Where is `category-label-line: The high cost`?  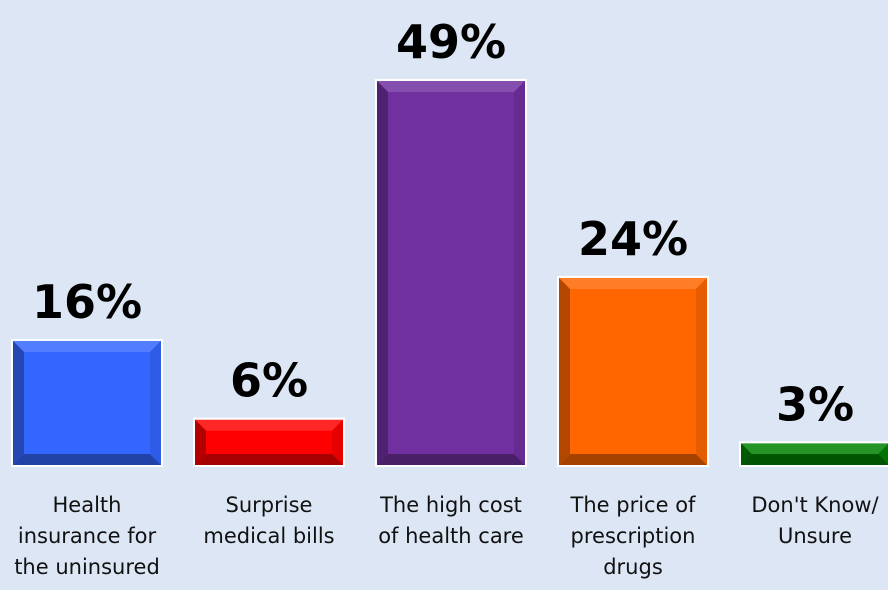 category-label-line: The high cost is located at coordinates (450, 505).